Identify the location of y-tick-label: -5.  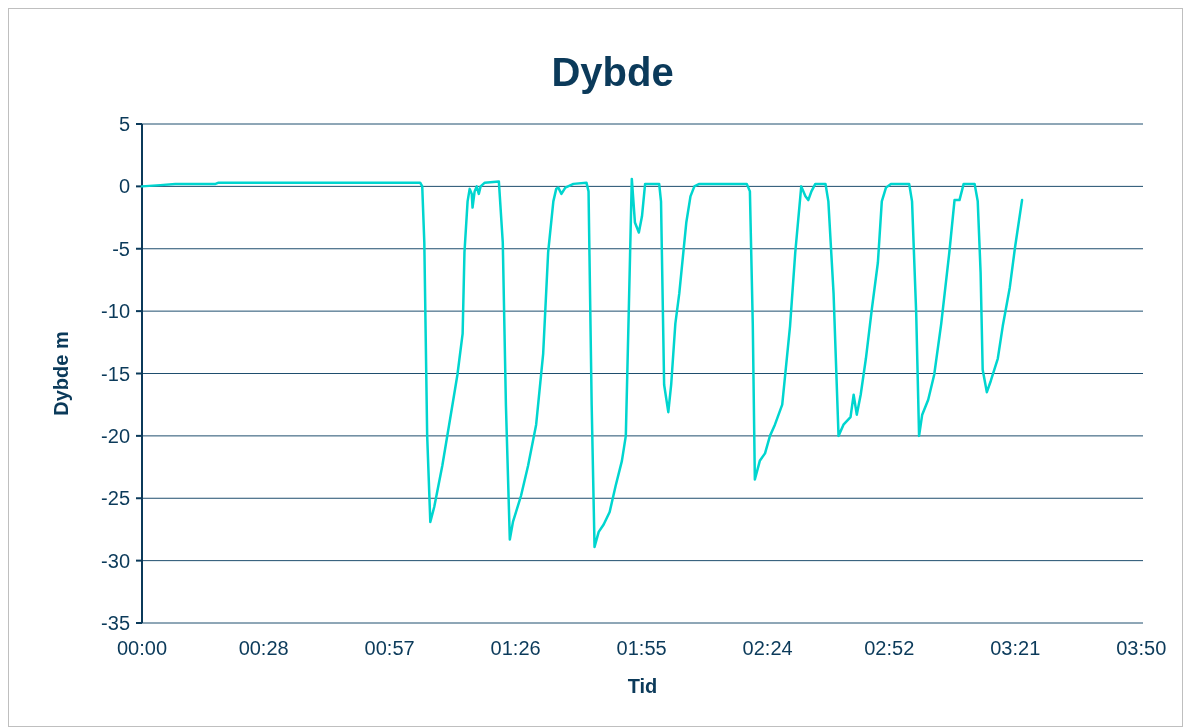
(121, 248).